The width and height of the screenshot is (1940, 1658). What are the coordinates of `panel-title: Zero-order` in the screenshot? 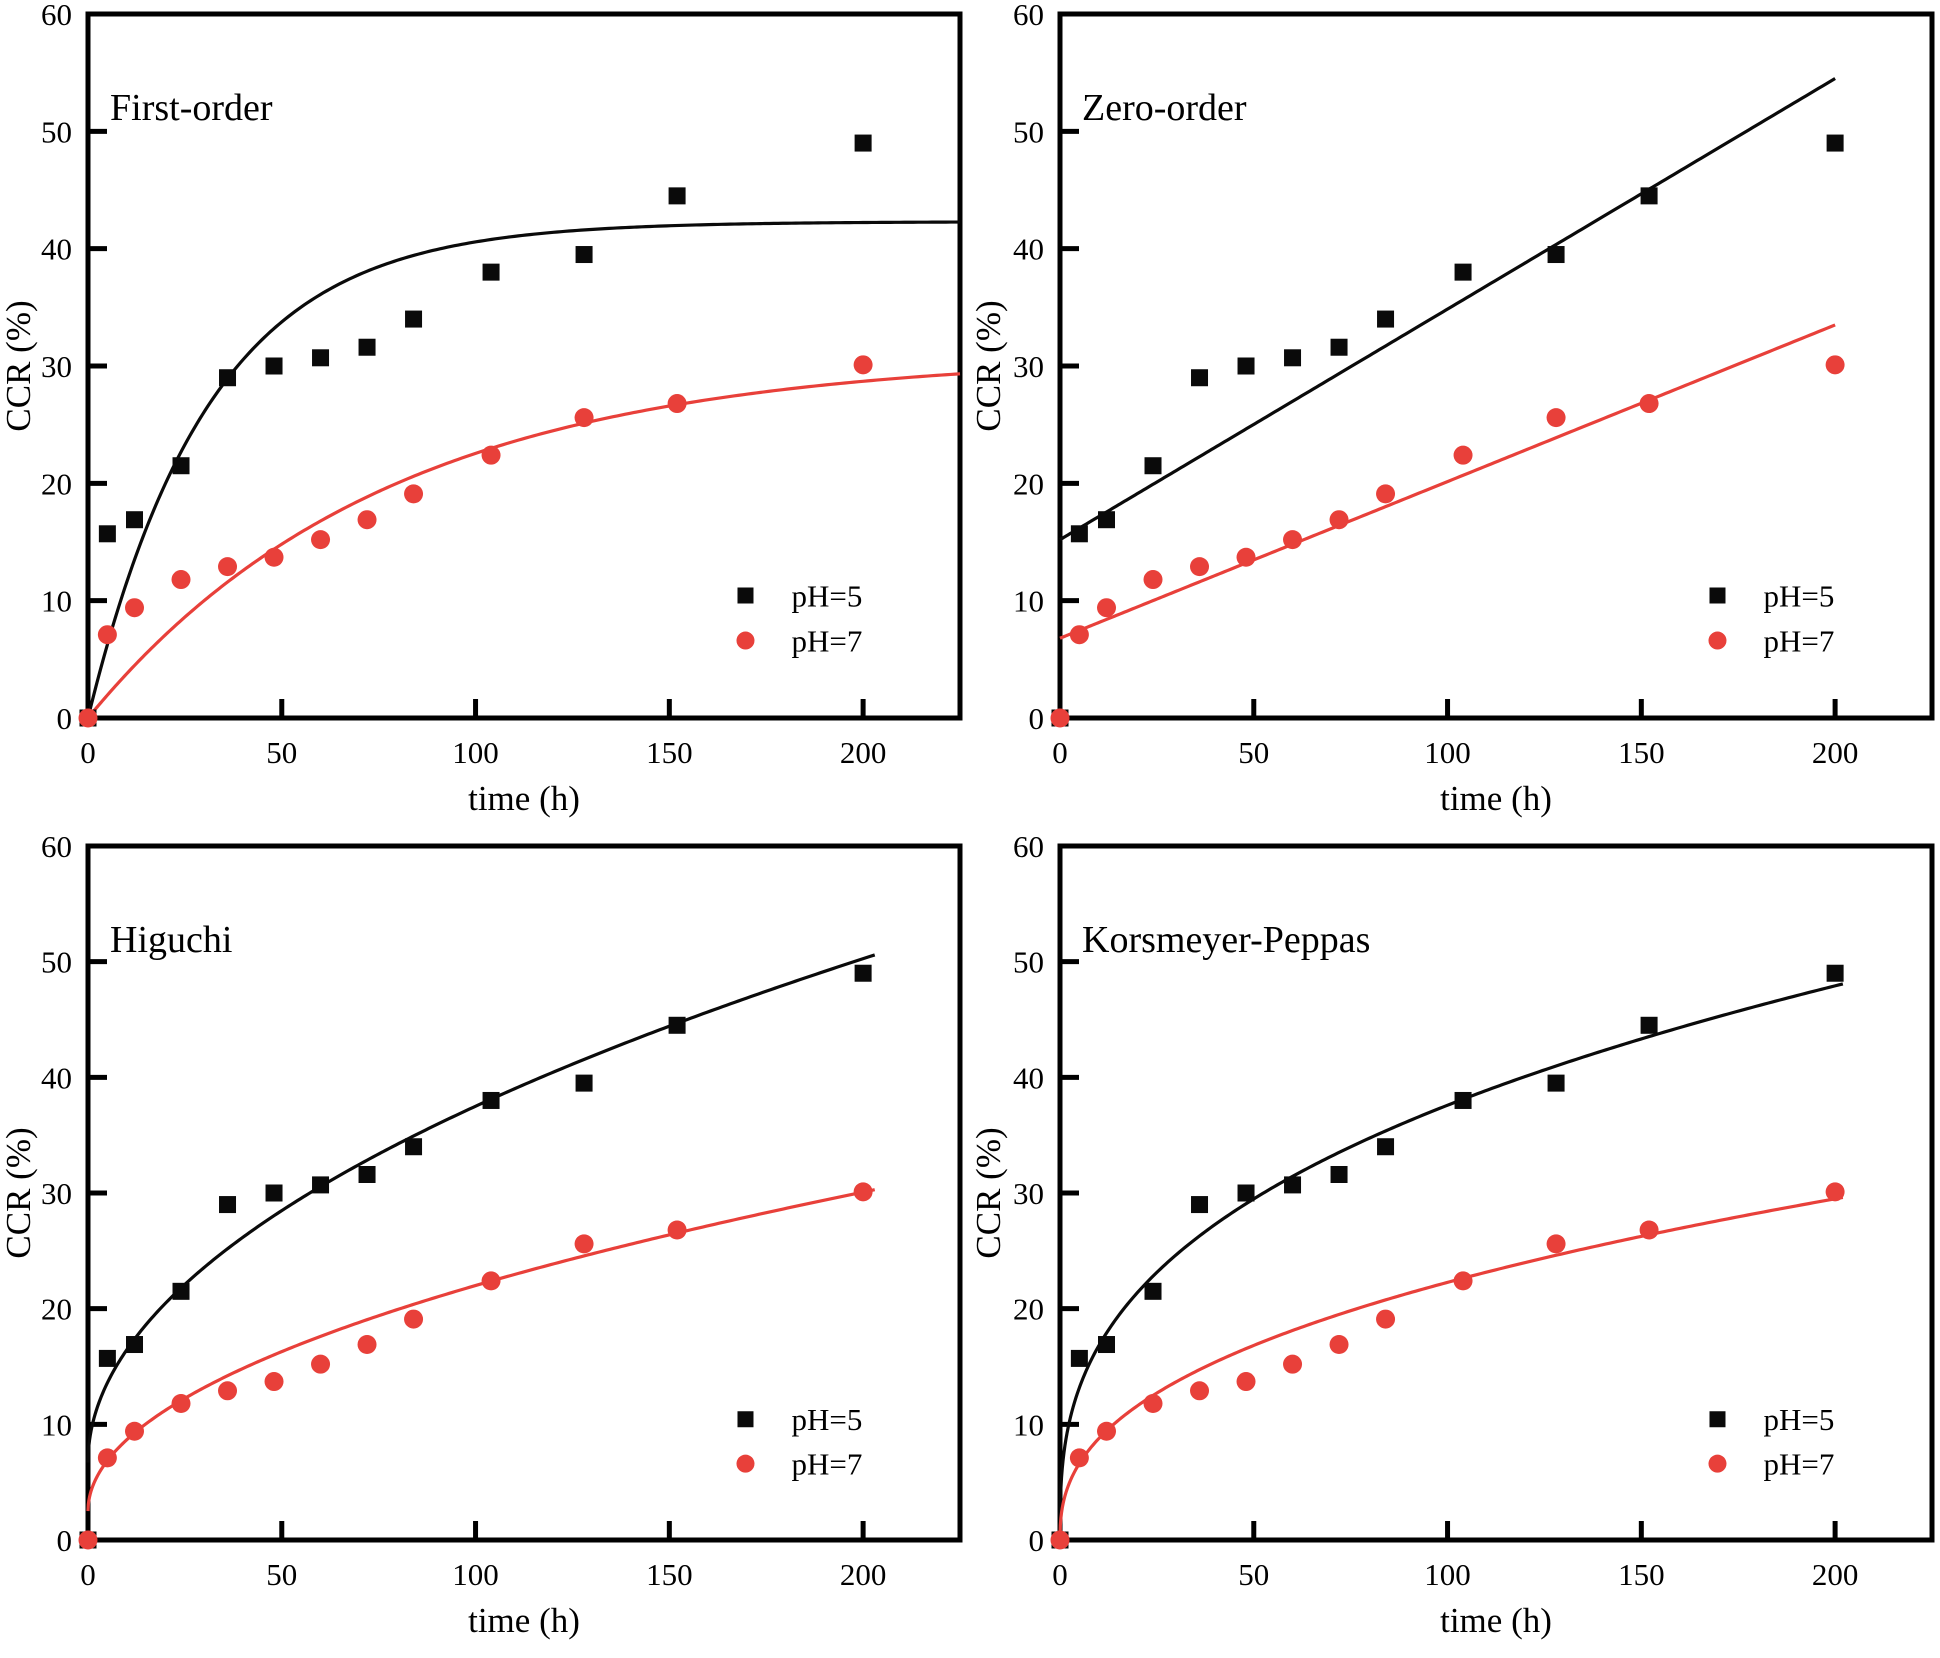 It's located at (1164, 108).